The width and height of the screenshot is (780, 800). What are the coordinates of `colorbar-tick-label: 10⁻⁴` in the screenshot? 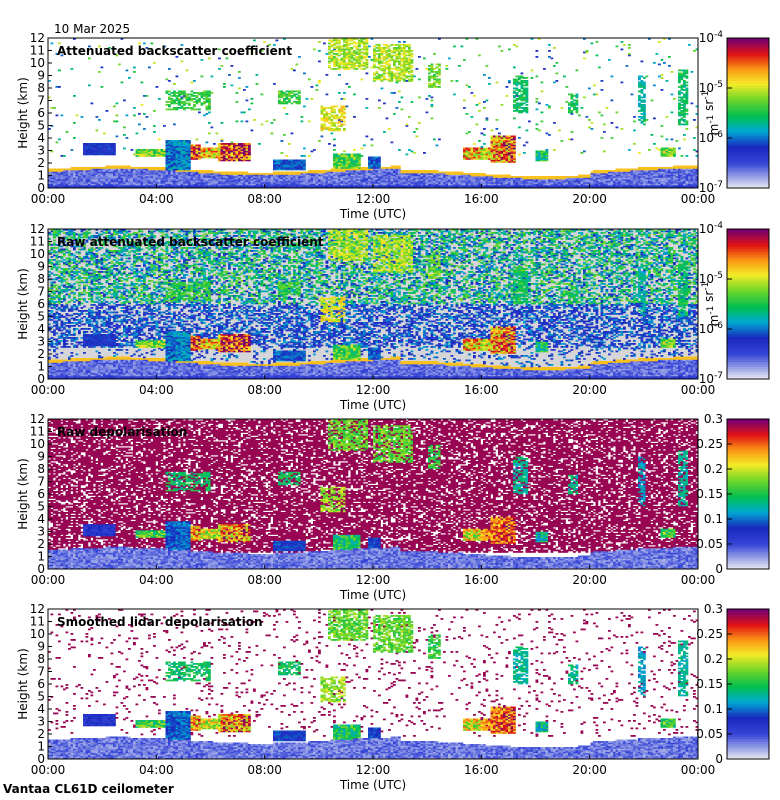 It's located at (711, 228).